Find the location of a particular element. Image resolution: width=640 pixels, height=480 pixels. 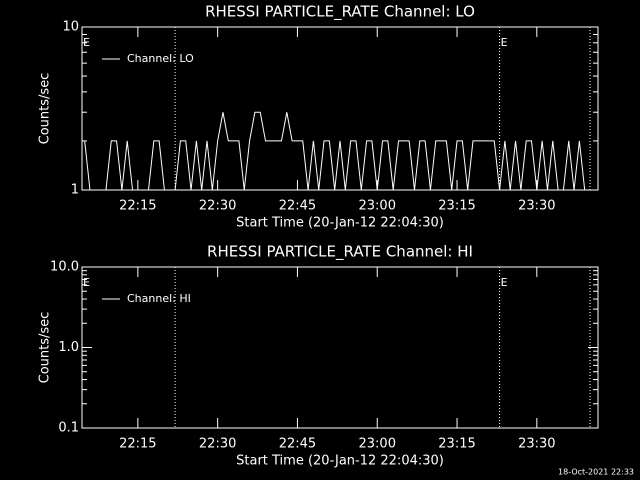

y-tick-label: 0.1 is located at coordinates (68, 428).